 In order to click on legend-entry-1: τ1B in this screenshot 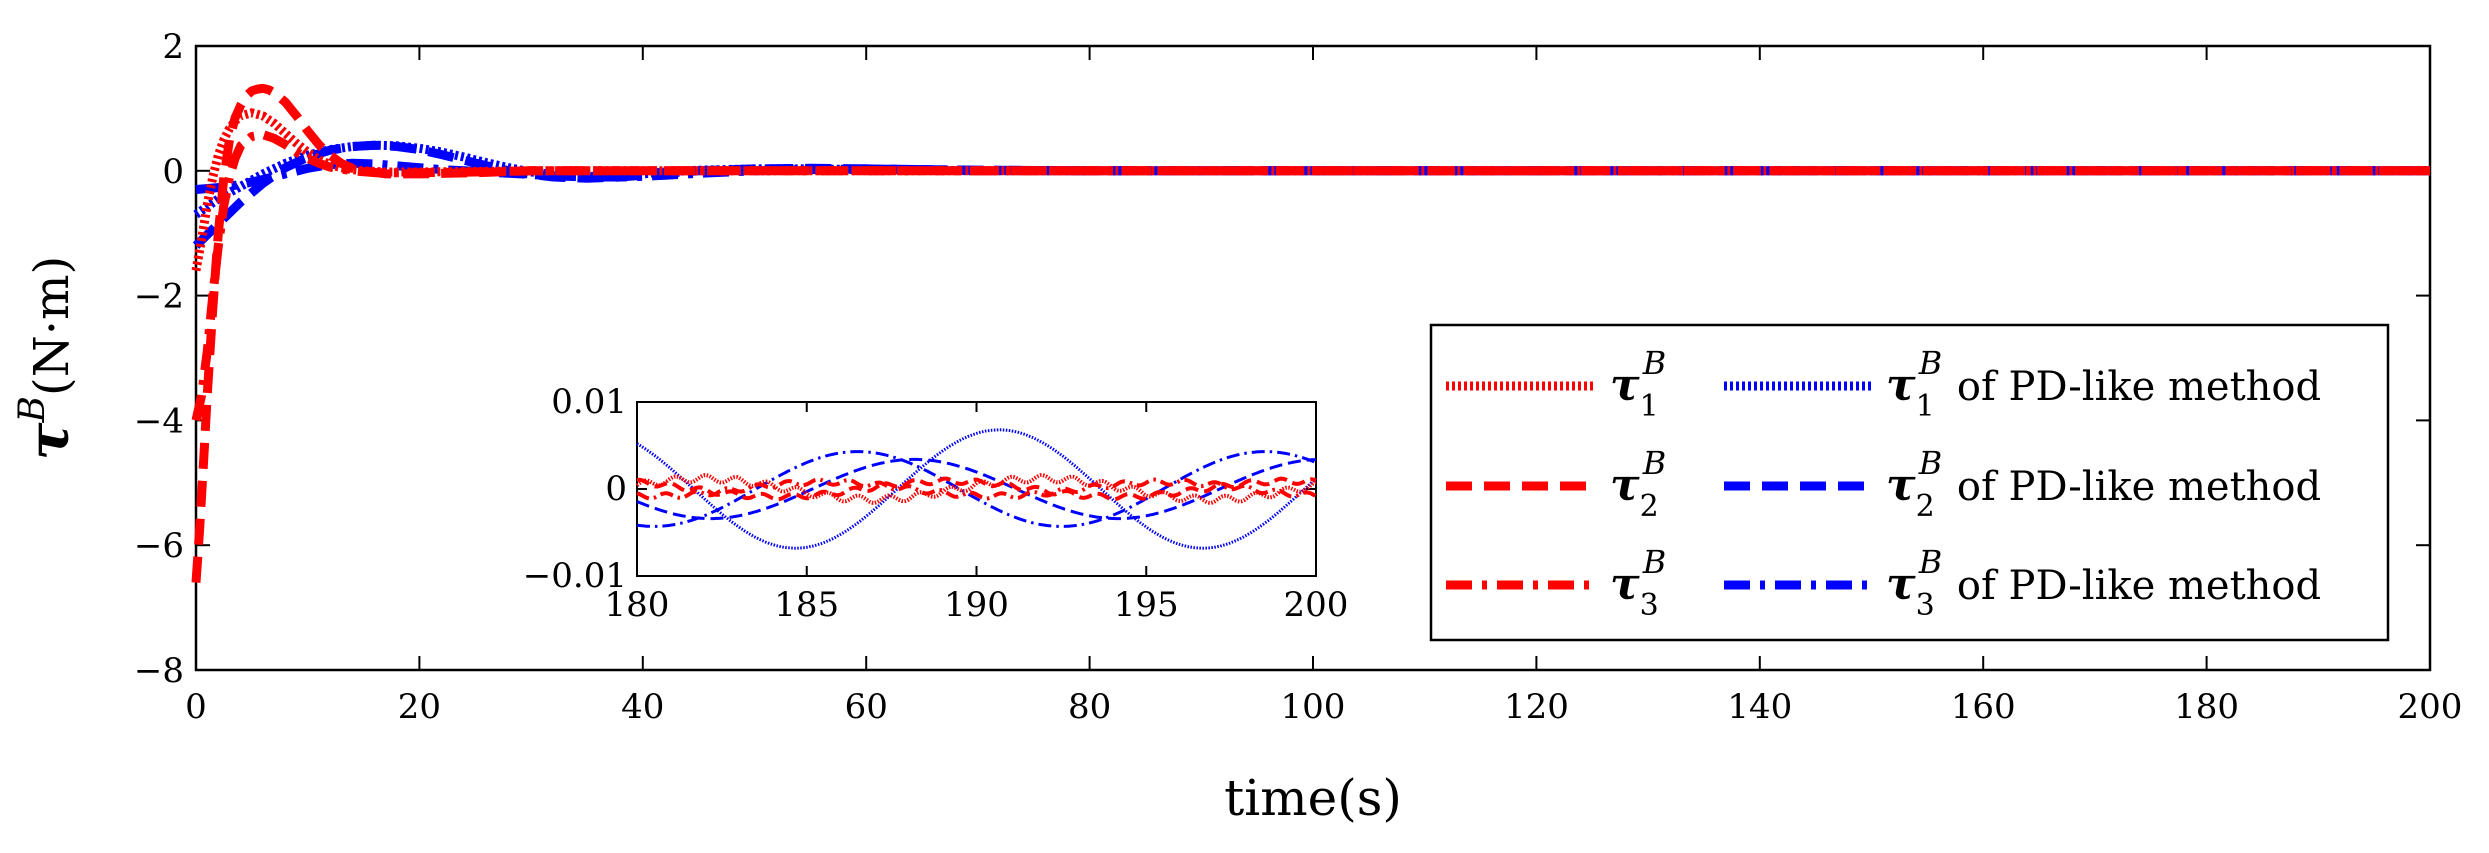, I will do `click(1556, 384)`.